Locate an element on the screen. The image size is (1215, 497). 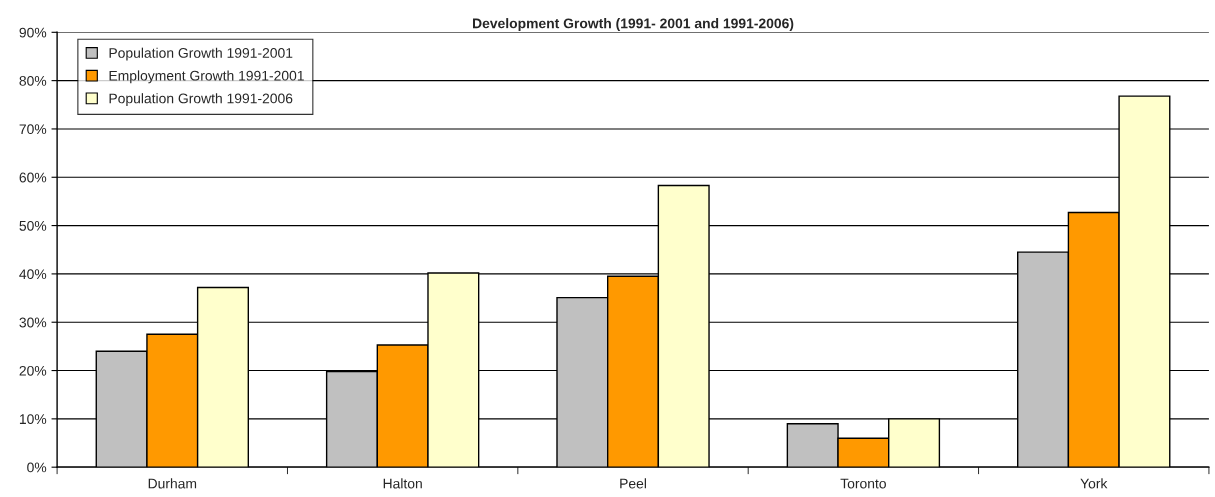
x-tick-label: Peel is located at coordinates (633, 483).